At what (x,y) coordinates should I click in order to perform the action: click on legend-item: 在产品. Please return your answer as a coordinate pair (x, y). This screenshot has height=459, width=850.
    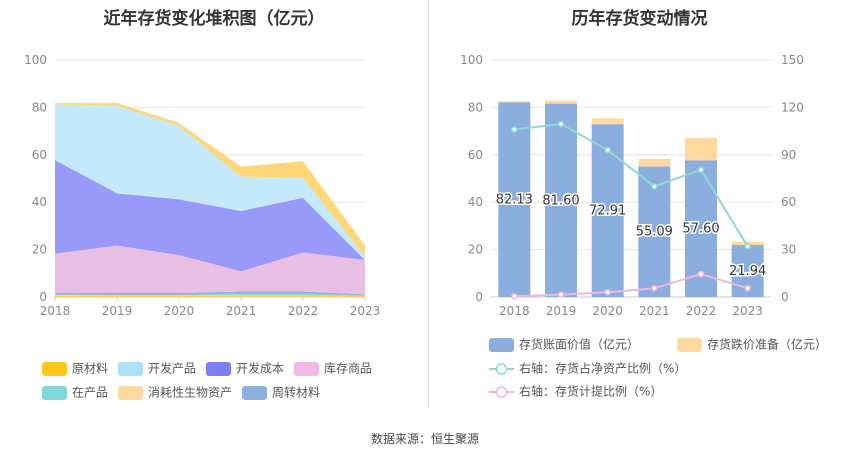
    Looking at the image, I should click on (75, 392).